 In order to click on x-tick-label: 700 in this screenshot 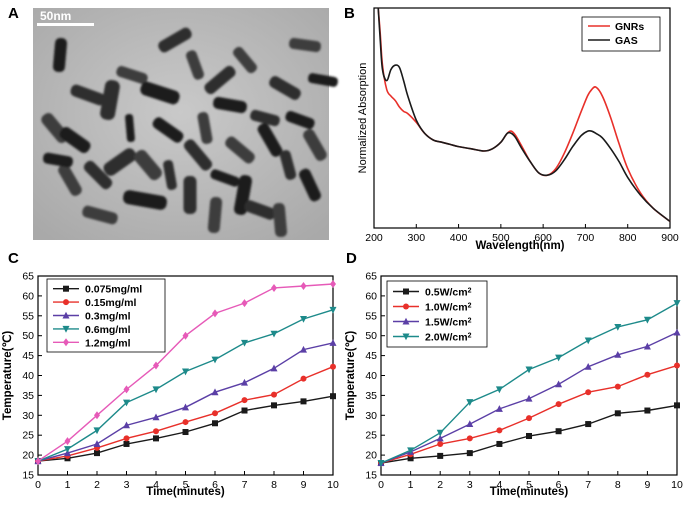, I will do `click(586, 238)`.